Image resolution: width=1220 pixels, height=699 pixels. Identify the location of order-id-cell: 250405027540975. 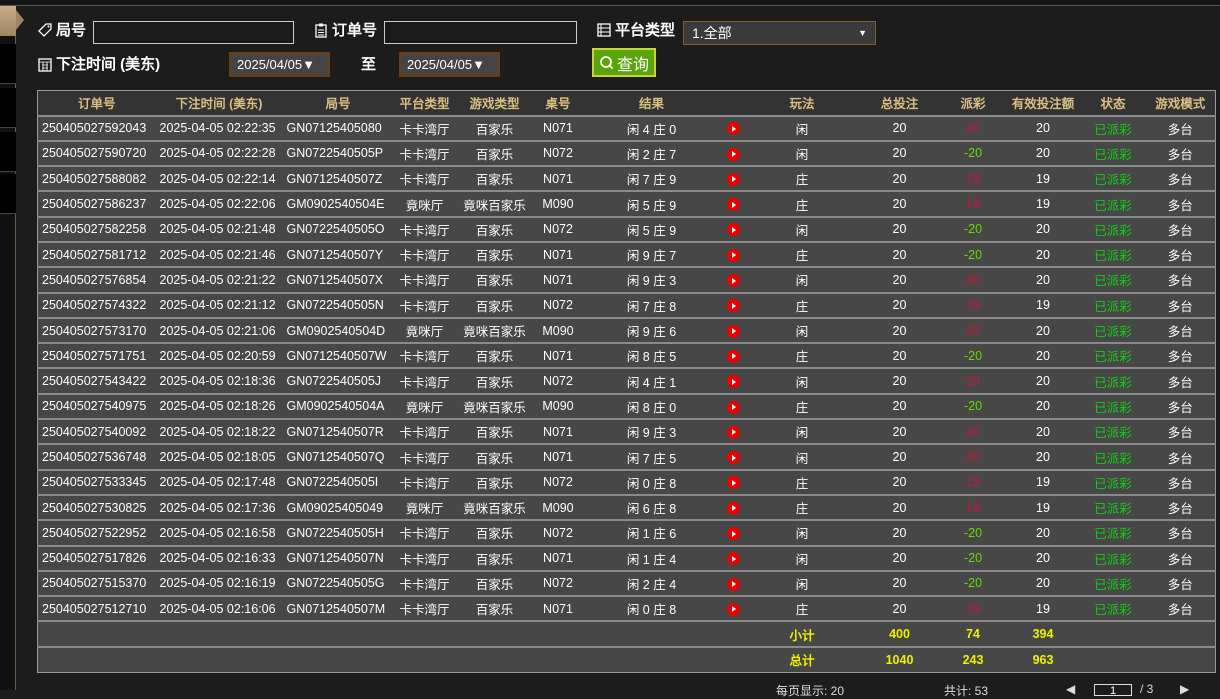
(96, 406).